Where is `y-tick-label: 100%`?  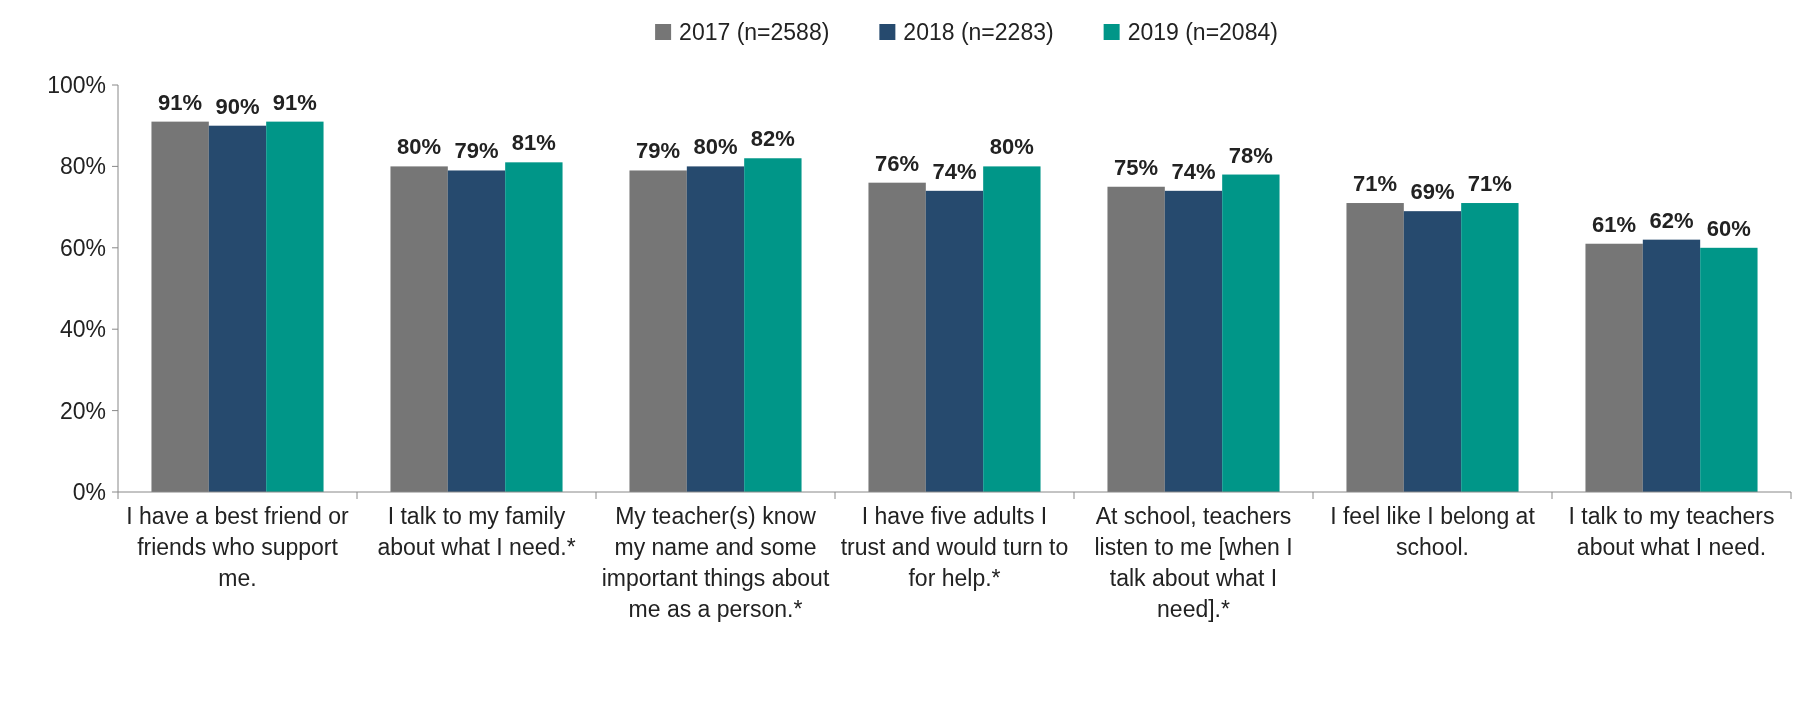
y-tick-label: 100% is located at coordinates (76, 85).